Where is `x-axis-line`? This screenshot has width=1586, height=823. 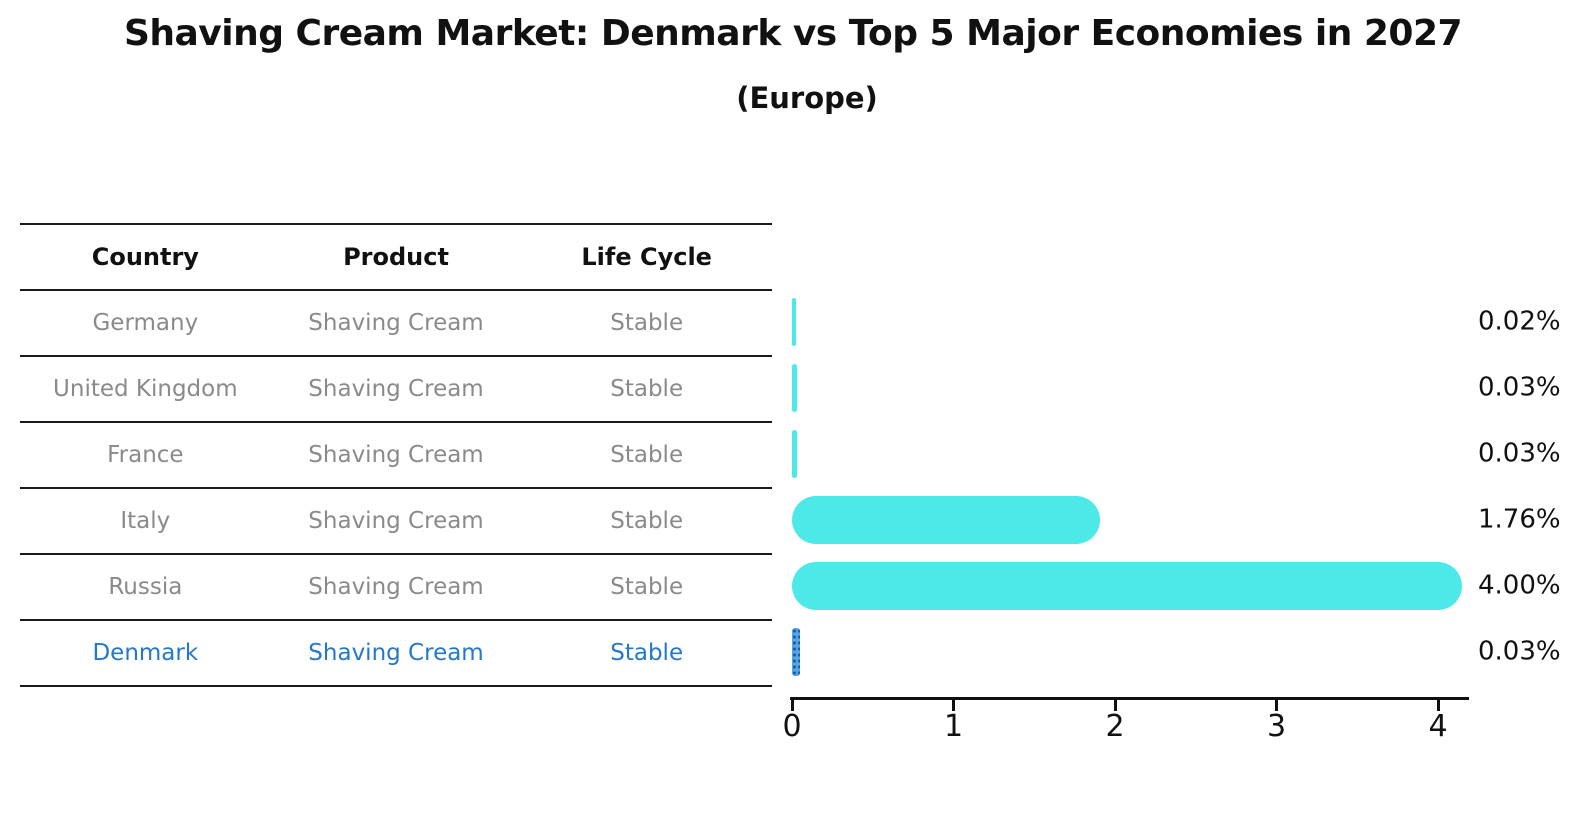 x-axis-line is located at coordinates (1129, 698).